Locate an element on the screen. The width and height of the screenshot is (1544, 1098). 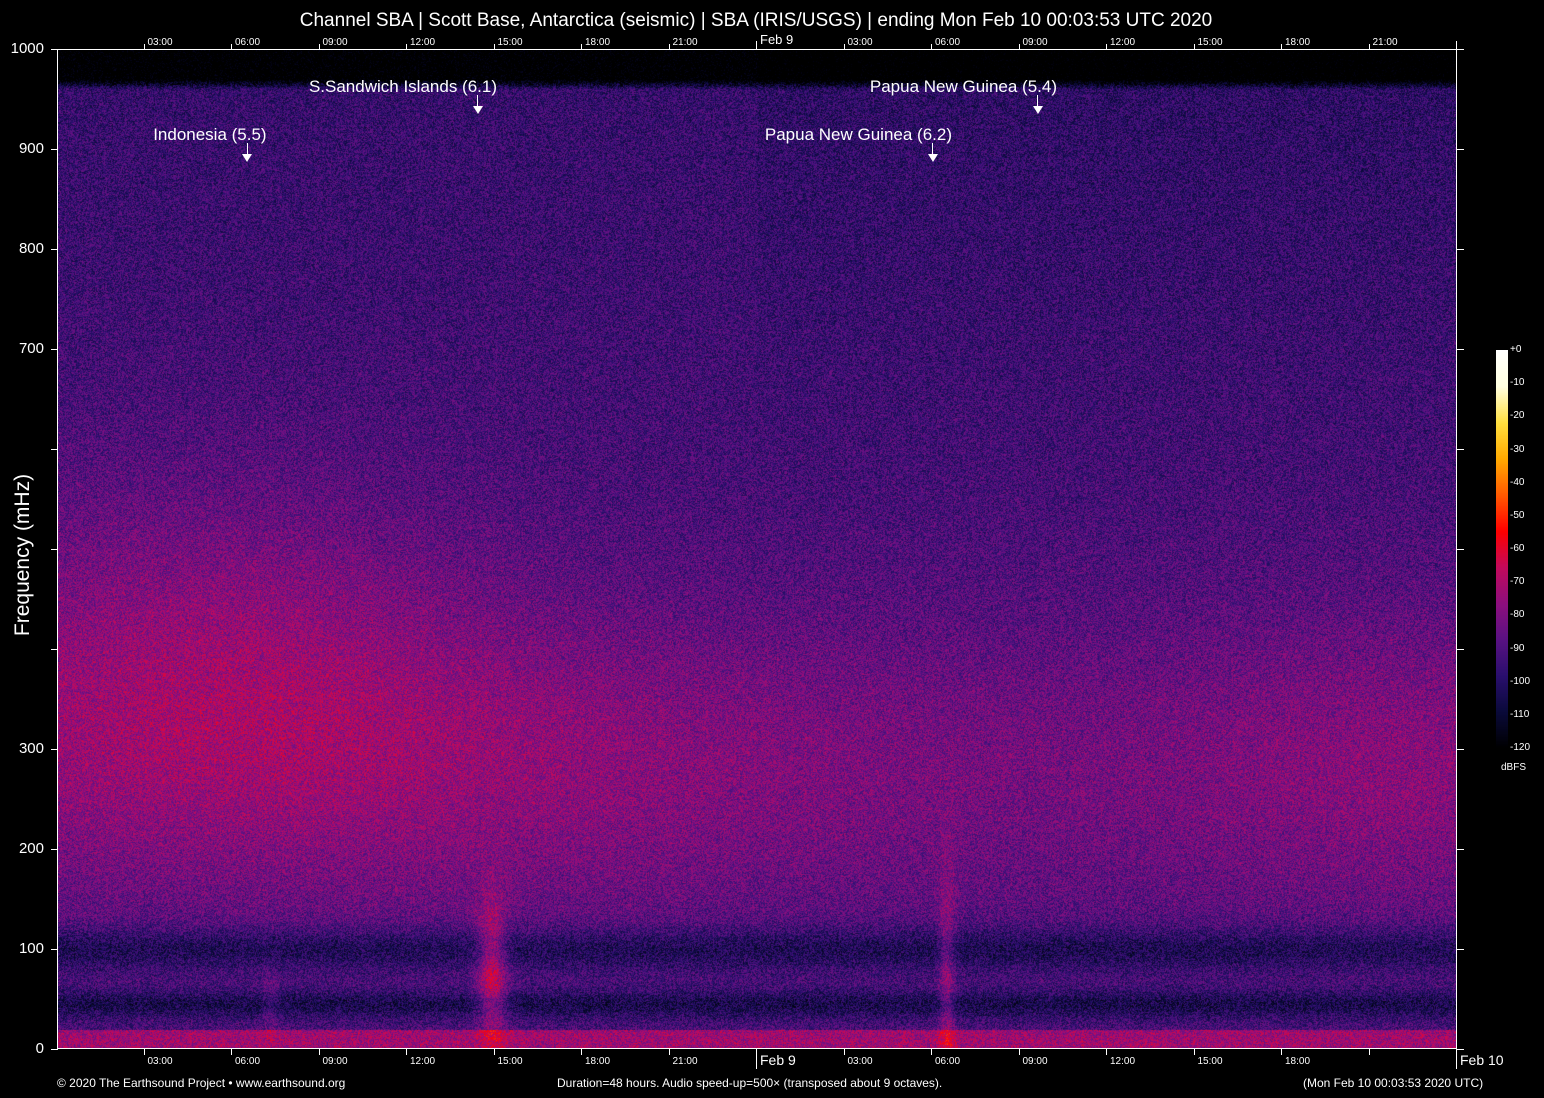
colorbar-tick-label: -30 is located at coordinates (1517, 449).